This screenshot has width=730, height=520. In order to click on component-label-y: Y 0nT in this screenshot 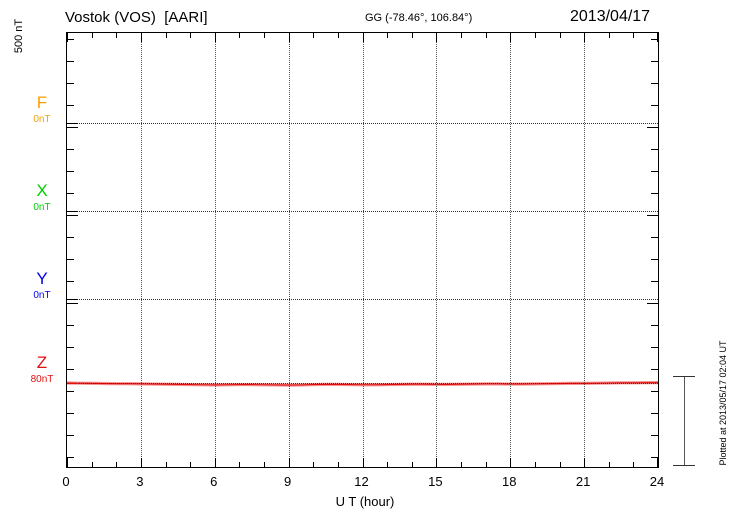, I will do `click(42, 286)`.